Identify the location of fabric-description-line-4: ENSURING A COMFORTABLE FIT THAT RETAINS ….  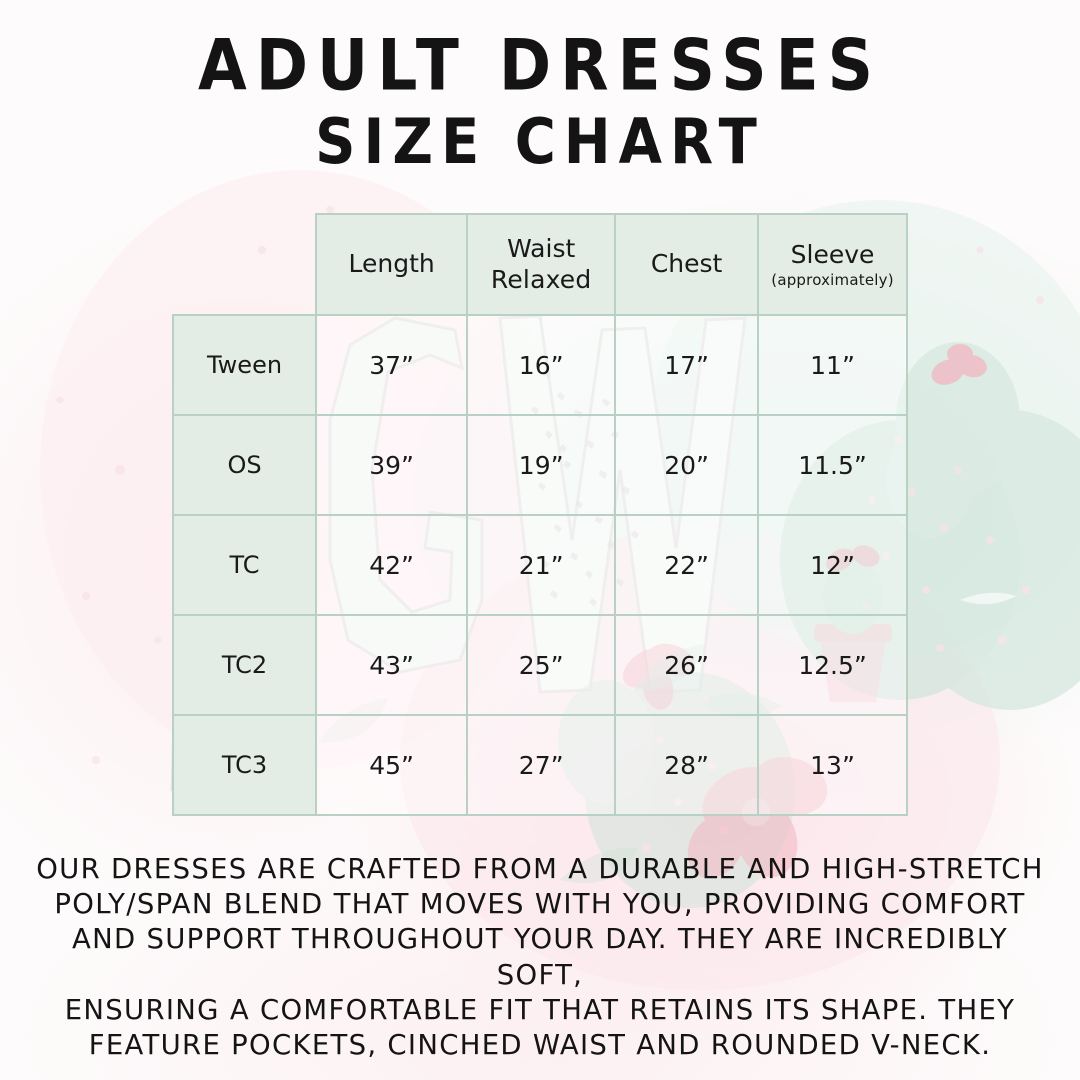
(540, 1009).